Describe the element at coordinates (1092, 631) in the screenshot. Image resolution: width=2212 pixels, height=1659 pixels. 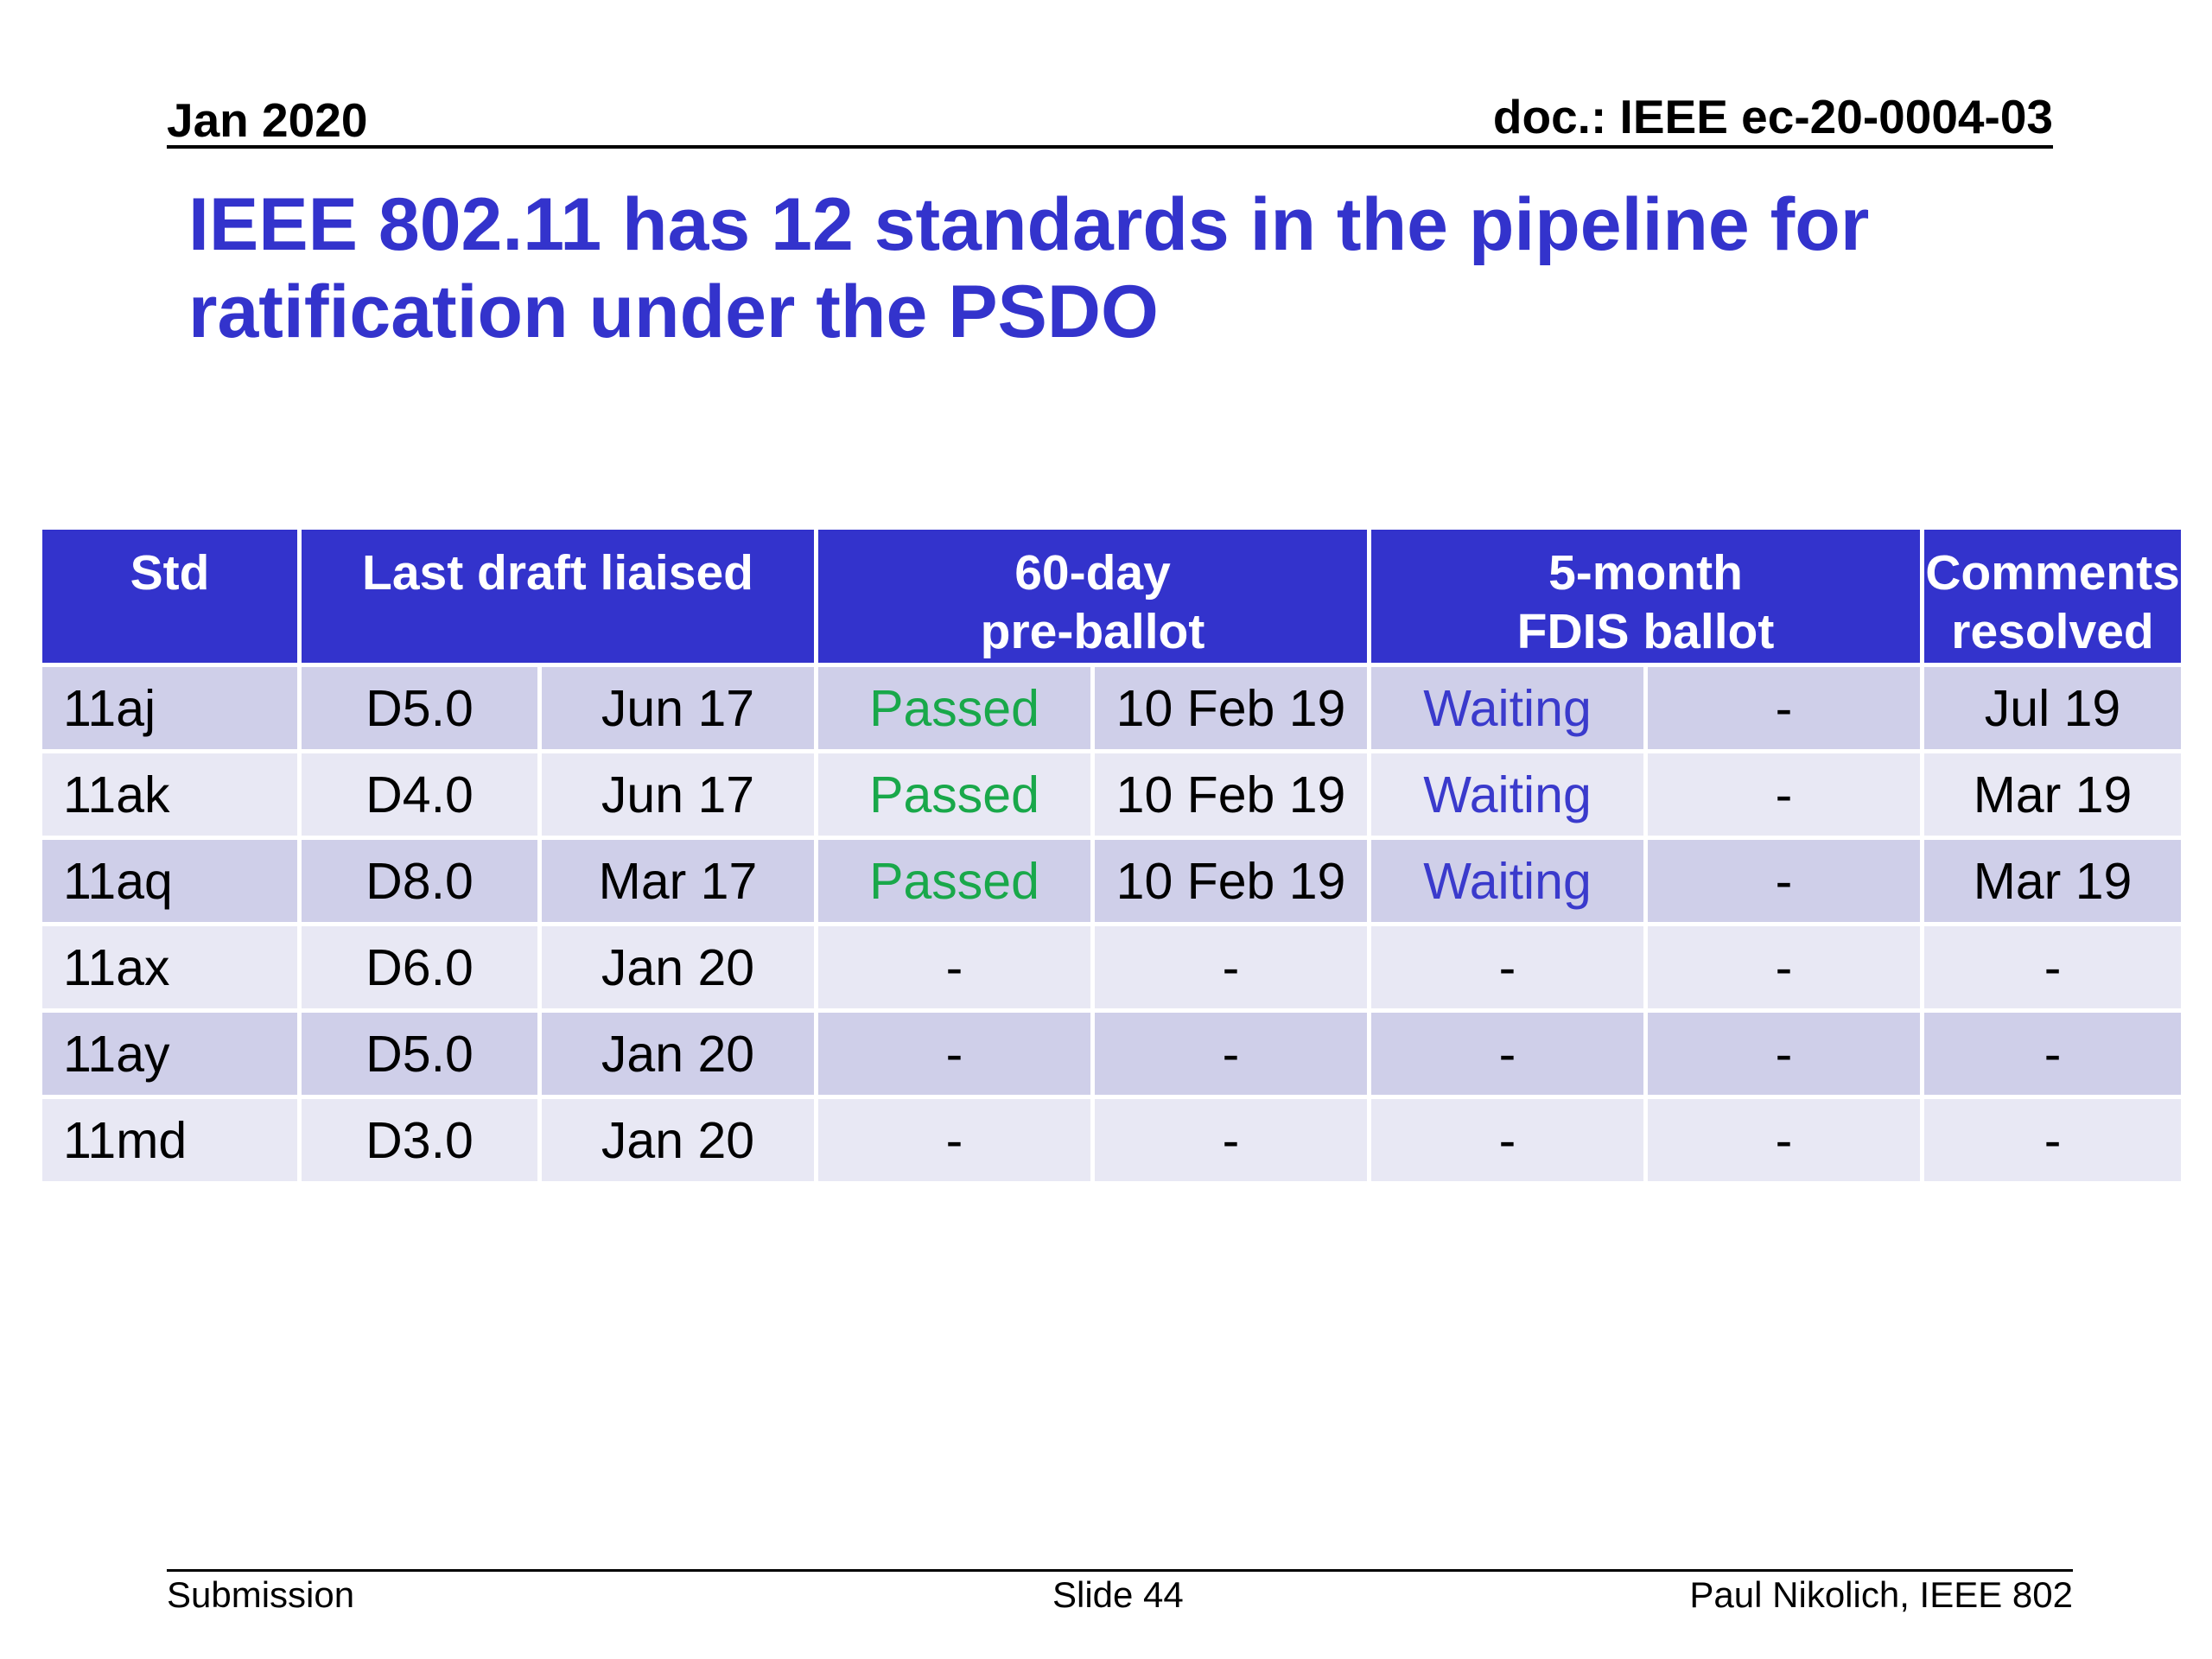
I see `header-preballot-line-2: pre-ballot` at that location.